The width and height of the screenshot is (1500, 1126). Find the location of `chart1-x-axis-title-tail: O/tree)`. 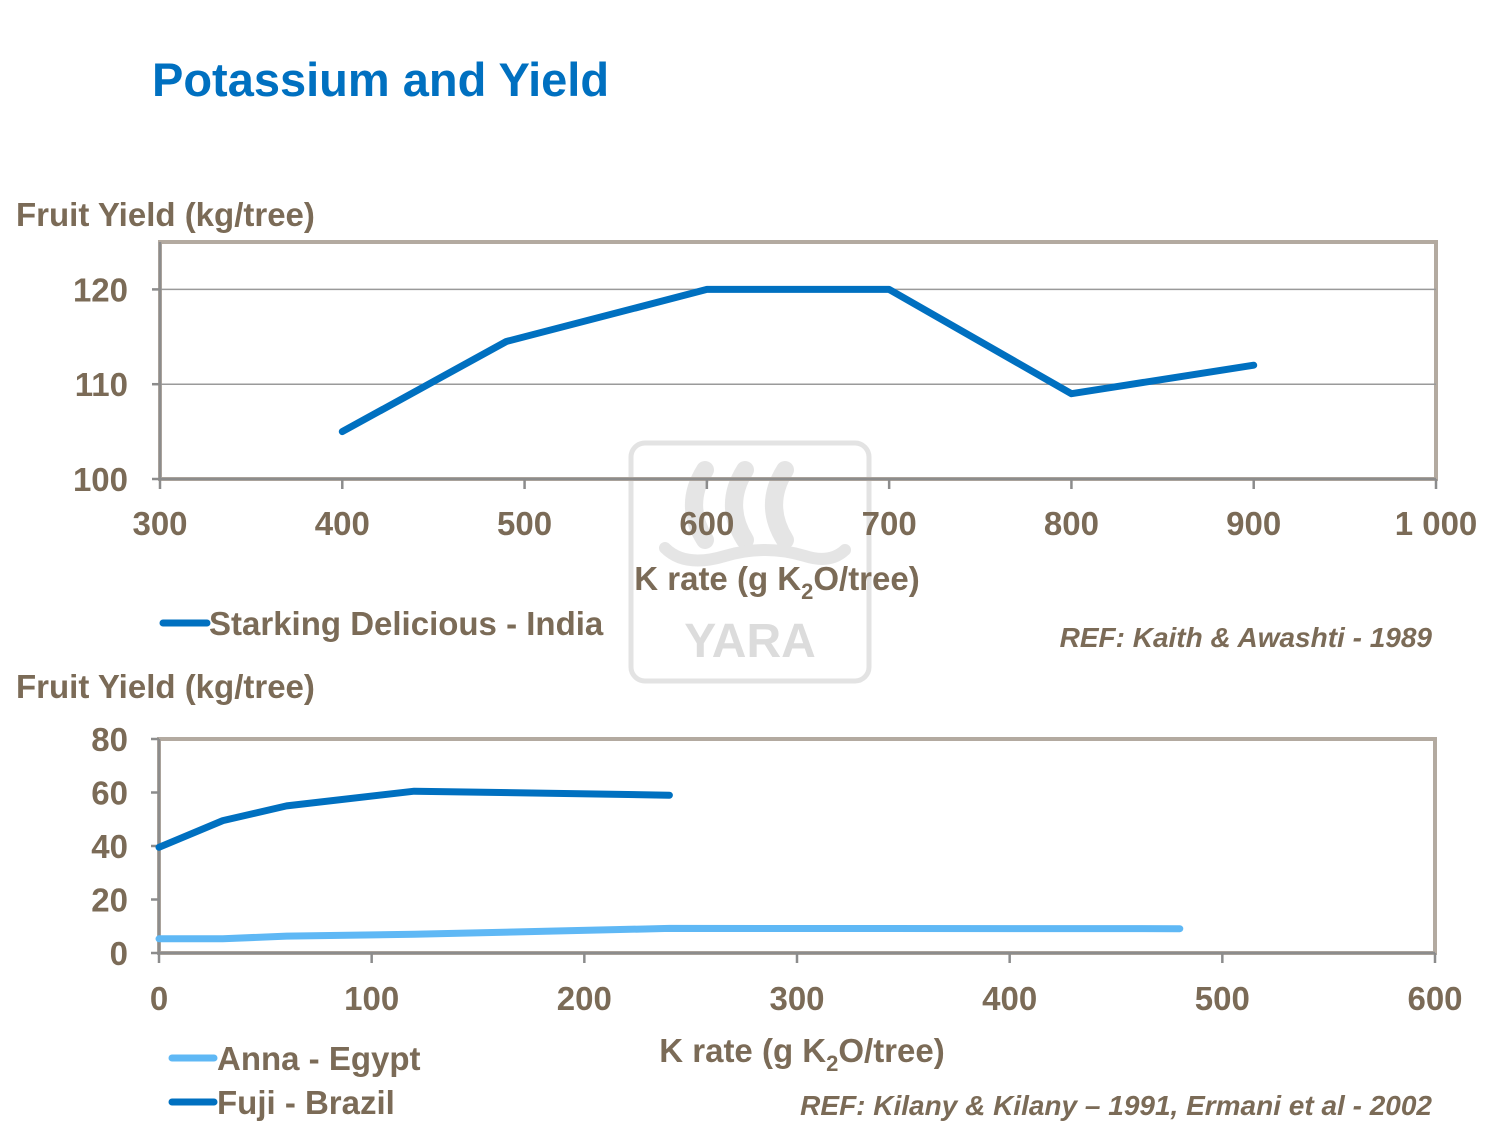

chart1-x-axis-title-tail: O/tree) is located at coordinates (866, 578).